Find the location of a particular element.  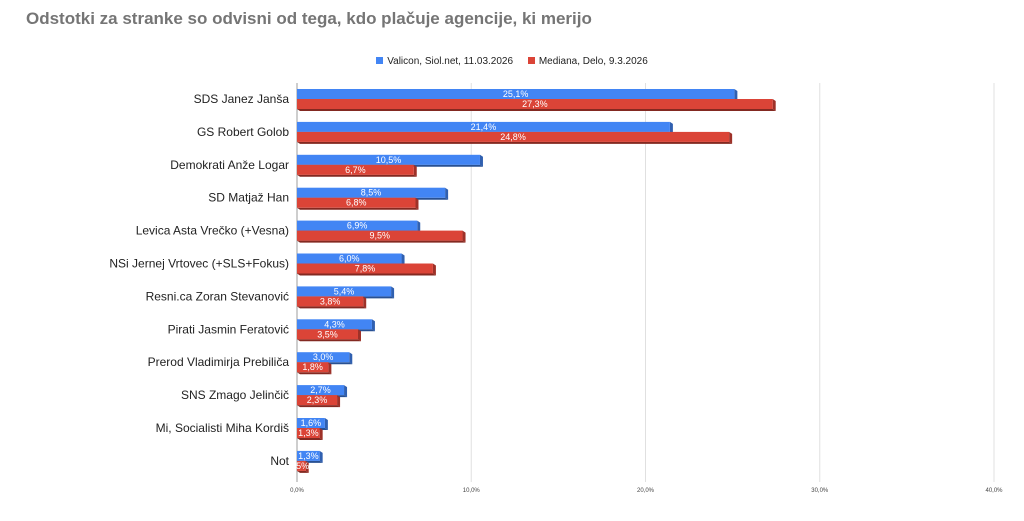

legend-item-valicon: Valicon, Siol.net, 11.03.2026 is located at coordinates (444, 61).